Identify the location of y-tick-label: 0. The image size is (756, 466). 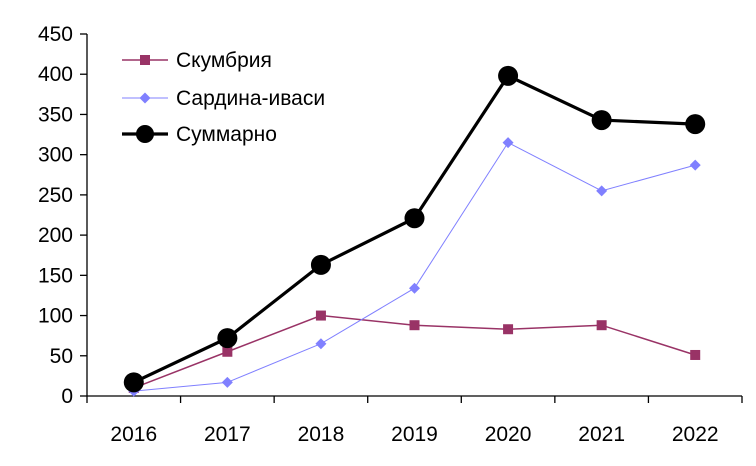
(67, 396).